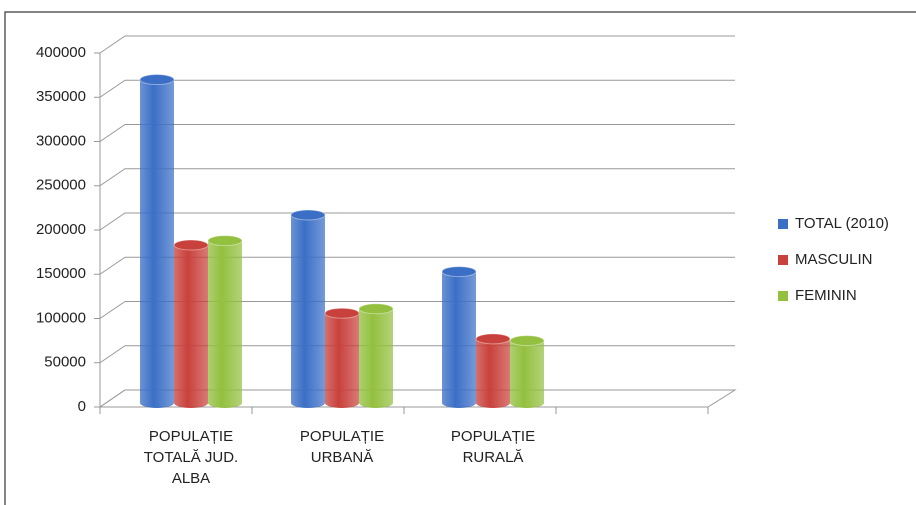  Describe the element at coordinates (61, 229) in the screenshot. I see `y-tick-label: 200000` at that location.